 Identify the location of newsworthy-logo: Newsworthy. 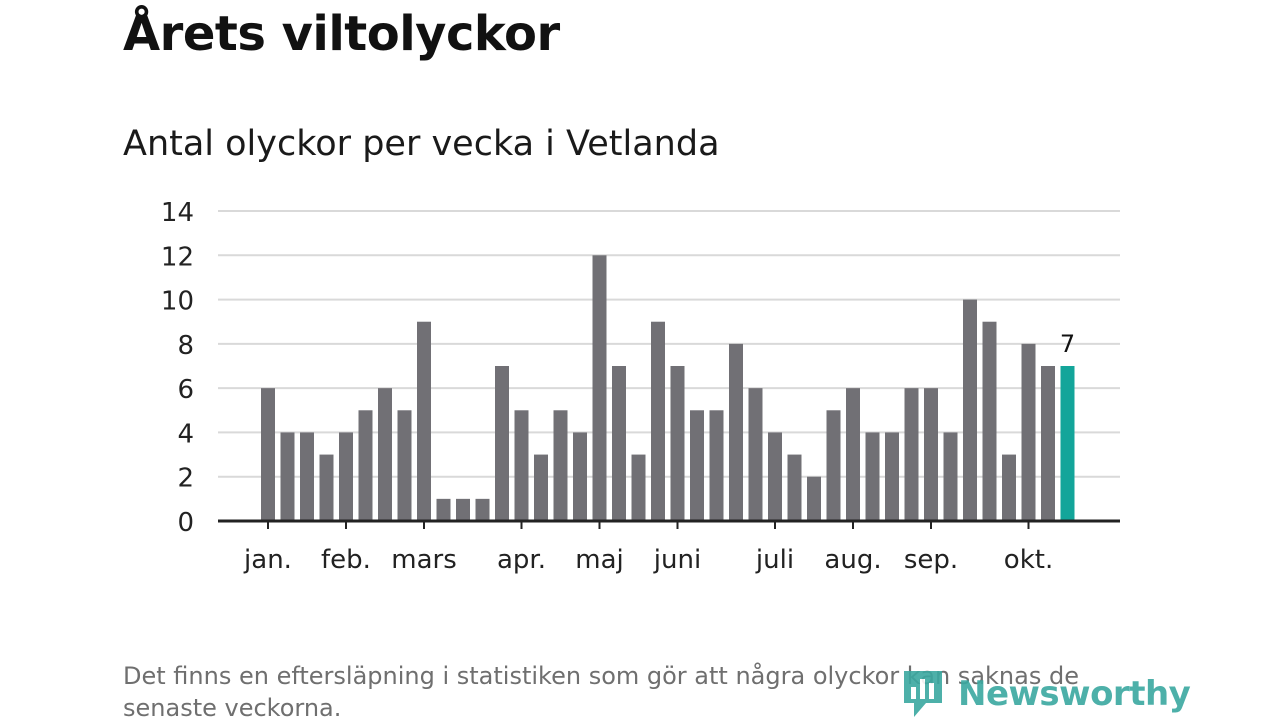
(1046, 694).